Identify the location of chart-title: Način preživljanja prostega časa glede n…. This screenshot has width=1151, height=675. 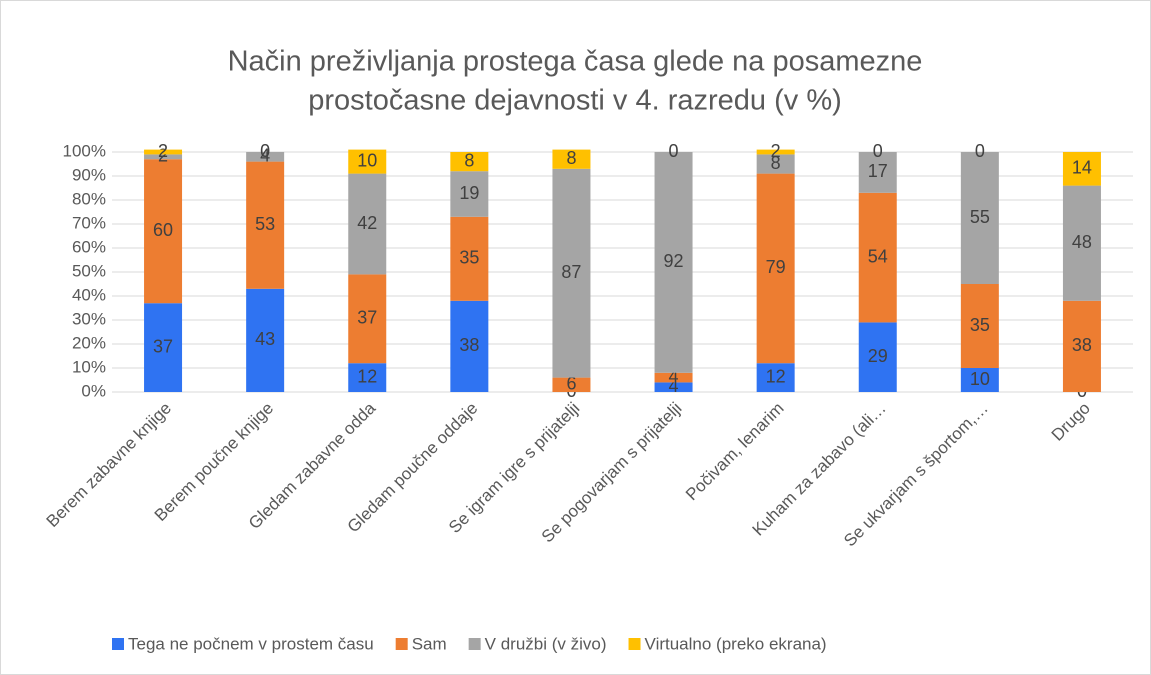
(575, 62).